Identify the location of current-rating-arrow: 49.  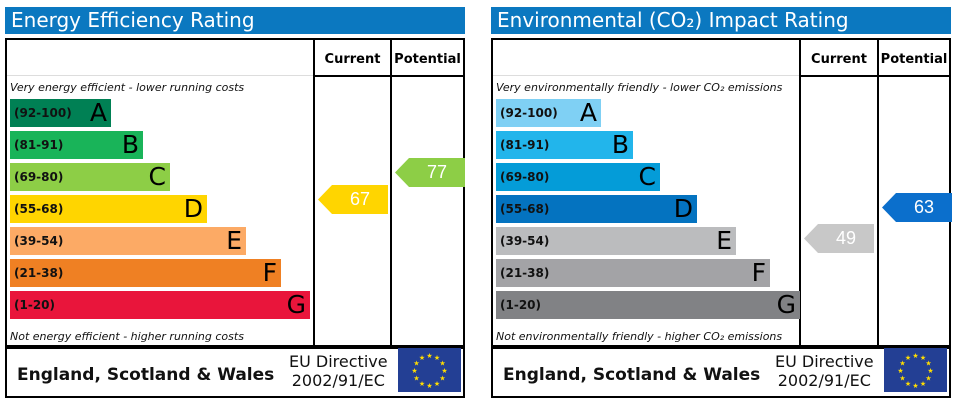
(839, 238).